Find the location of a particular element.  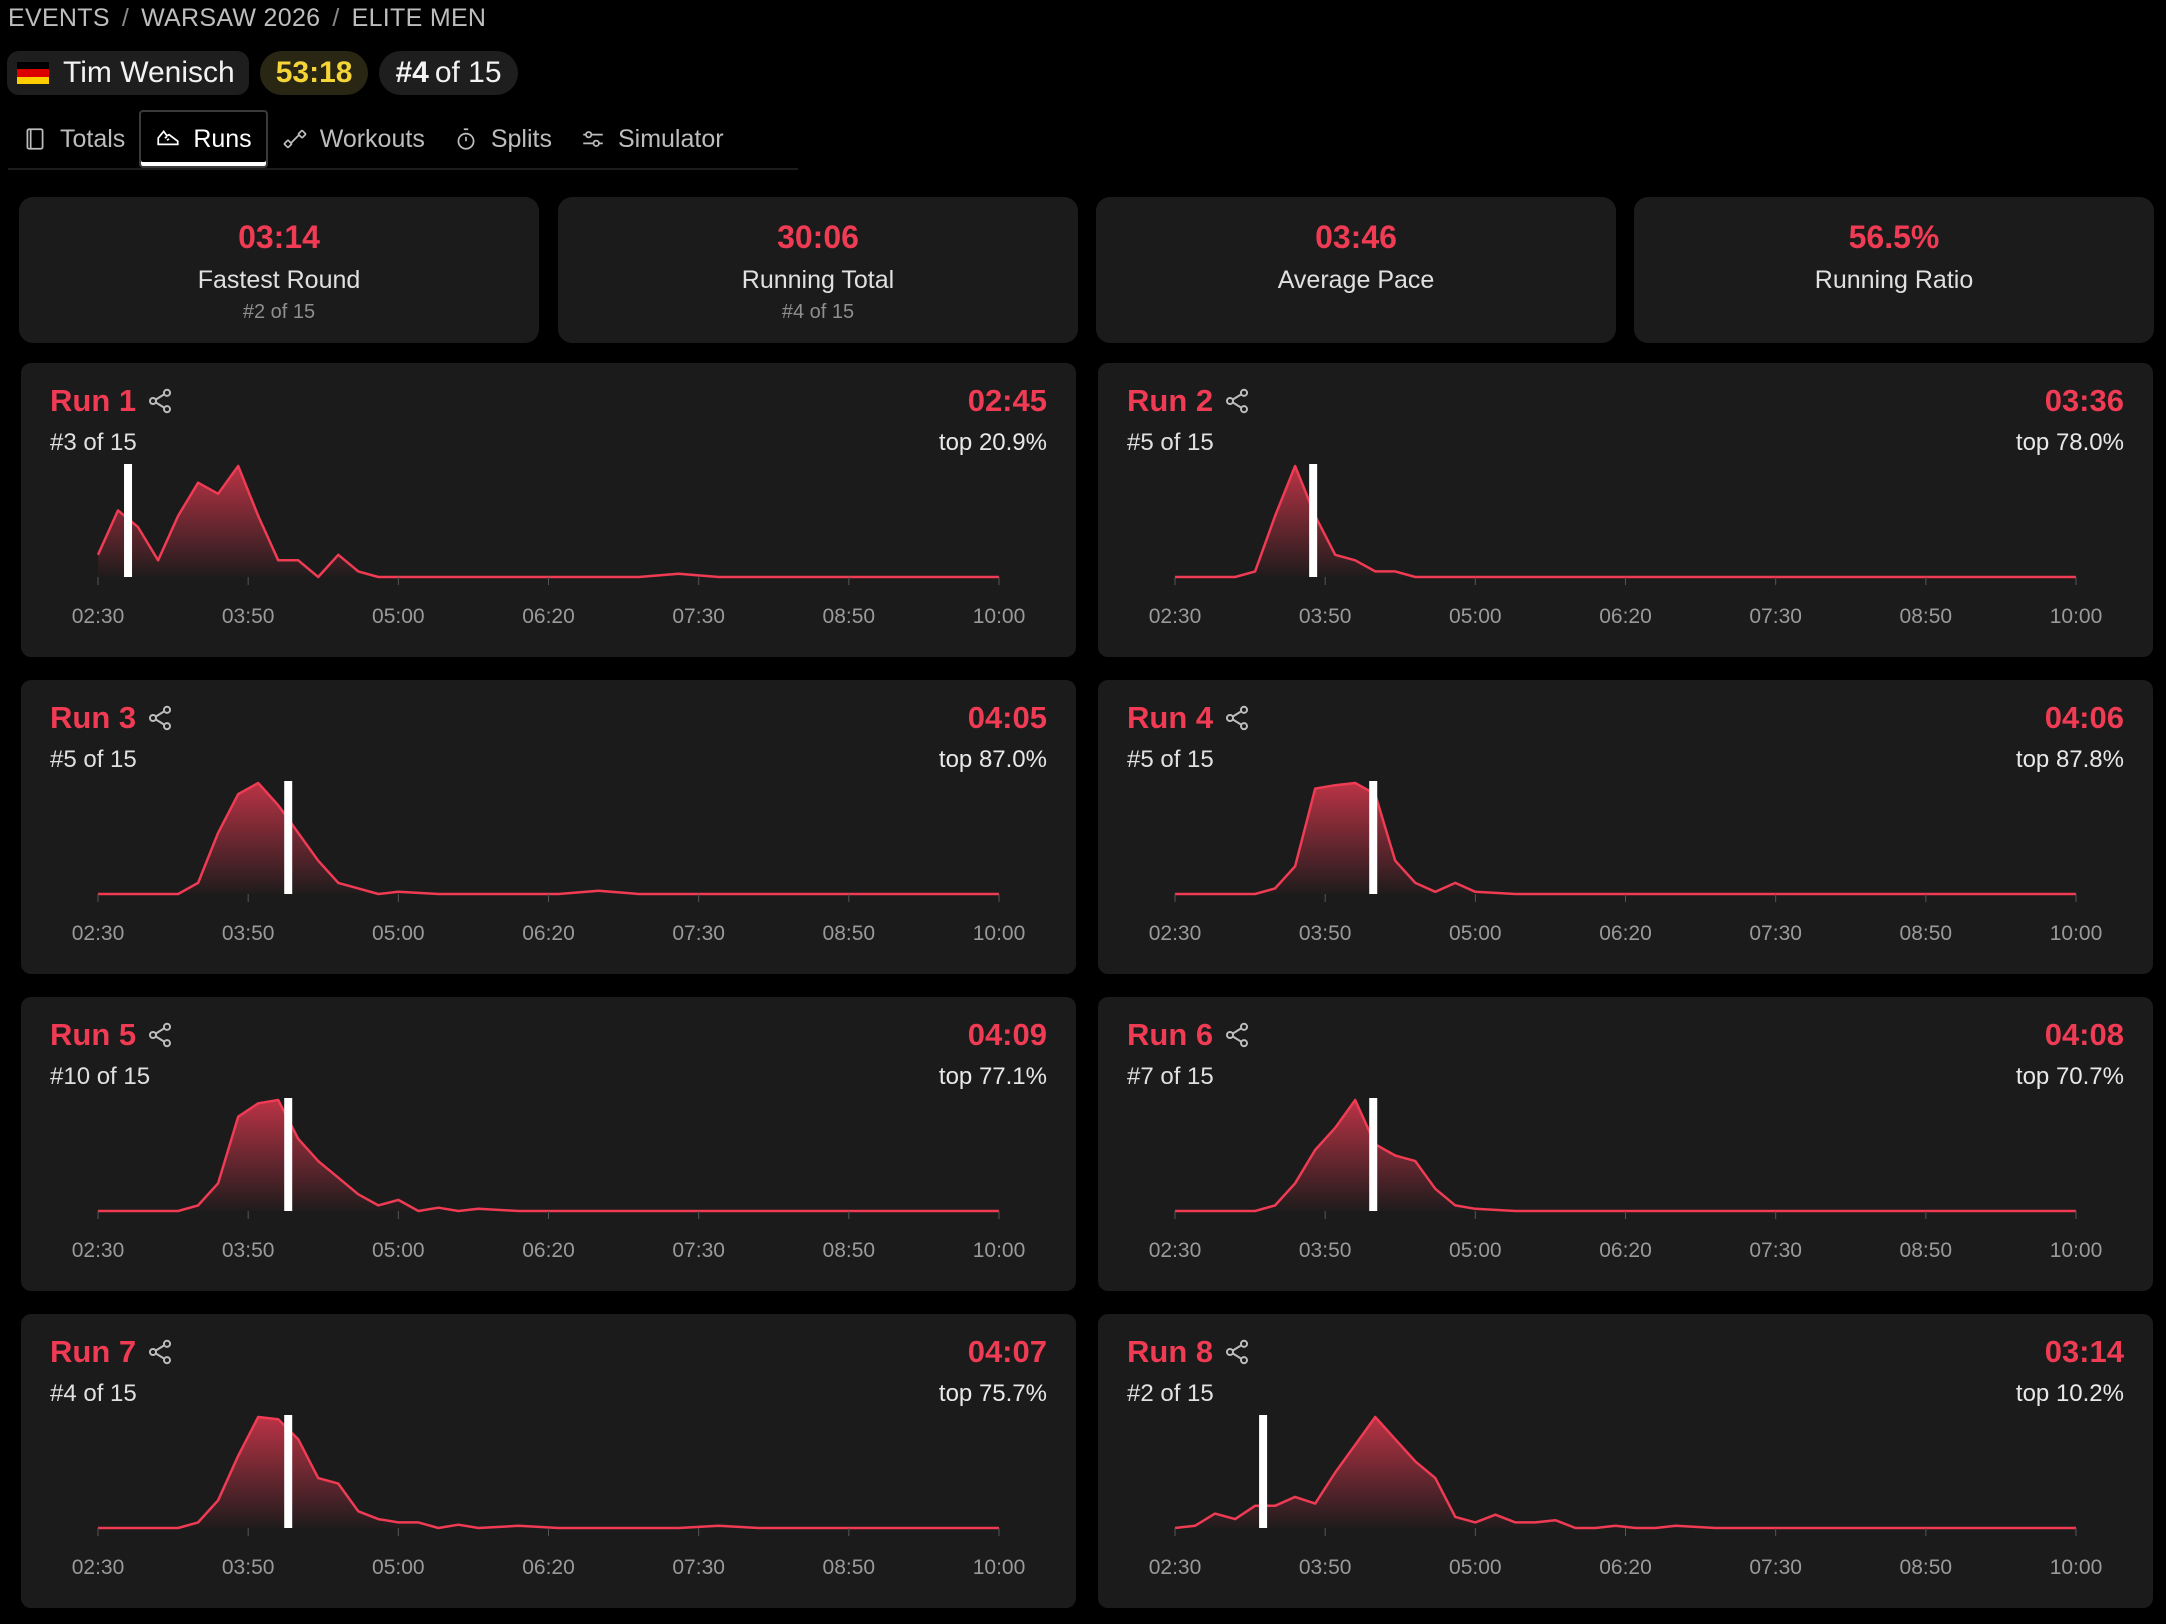

run-rank: #10 of 15 is located at coordinates (100, 1076).